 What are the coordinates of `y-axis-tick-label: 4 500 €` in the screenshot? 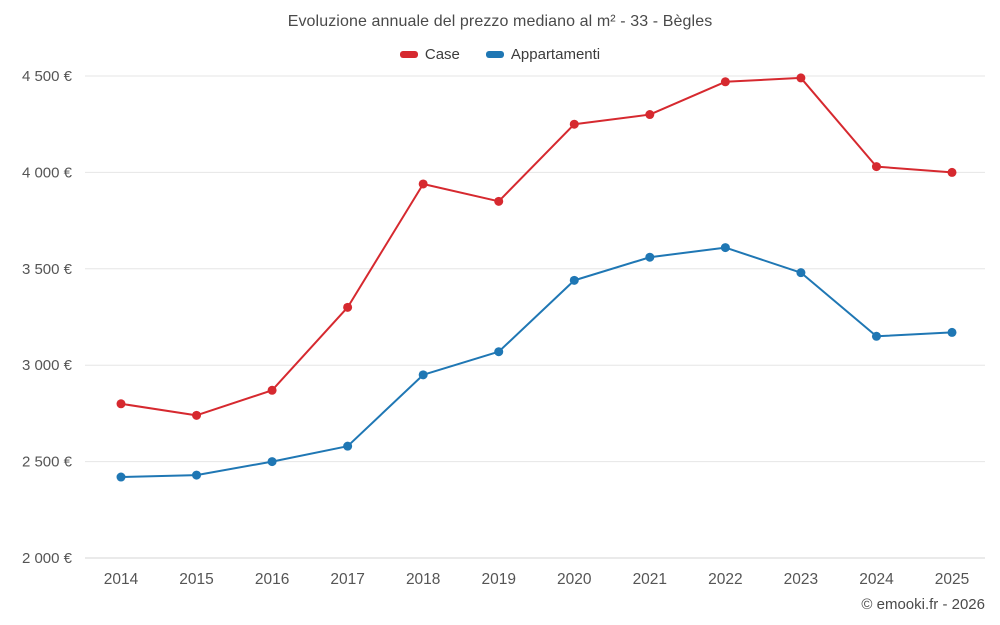 It's located at (47, 76).